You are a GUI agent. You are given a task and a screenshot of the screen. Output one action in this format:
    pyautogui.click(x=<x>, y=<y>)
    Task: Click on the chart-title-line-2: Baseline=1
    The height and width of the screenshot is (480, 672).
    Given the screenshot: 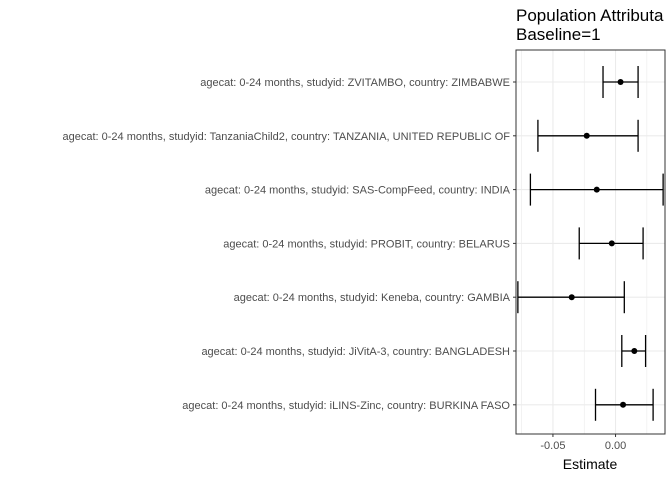 What is the action you would take?
    pyautogui.click(x=558, y=34)
    